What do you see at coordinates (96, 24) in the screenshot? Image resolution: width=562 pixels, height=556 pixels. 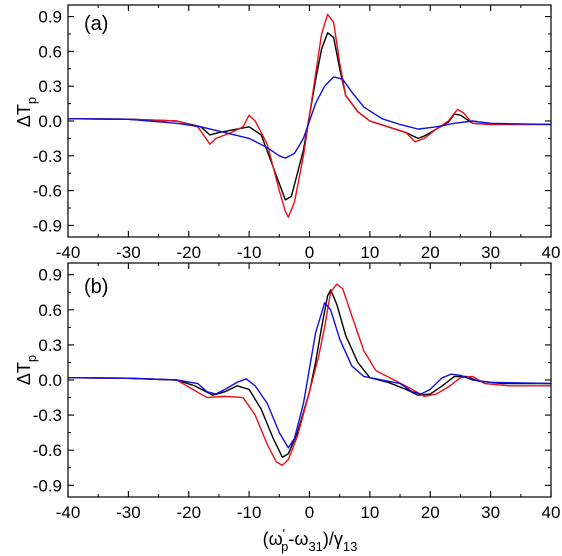 I see `panel-label: (a)` at bounding box center [96, 24].